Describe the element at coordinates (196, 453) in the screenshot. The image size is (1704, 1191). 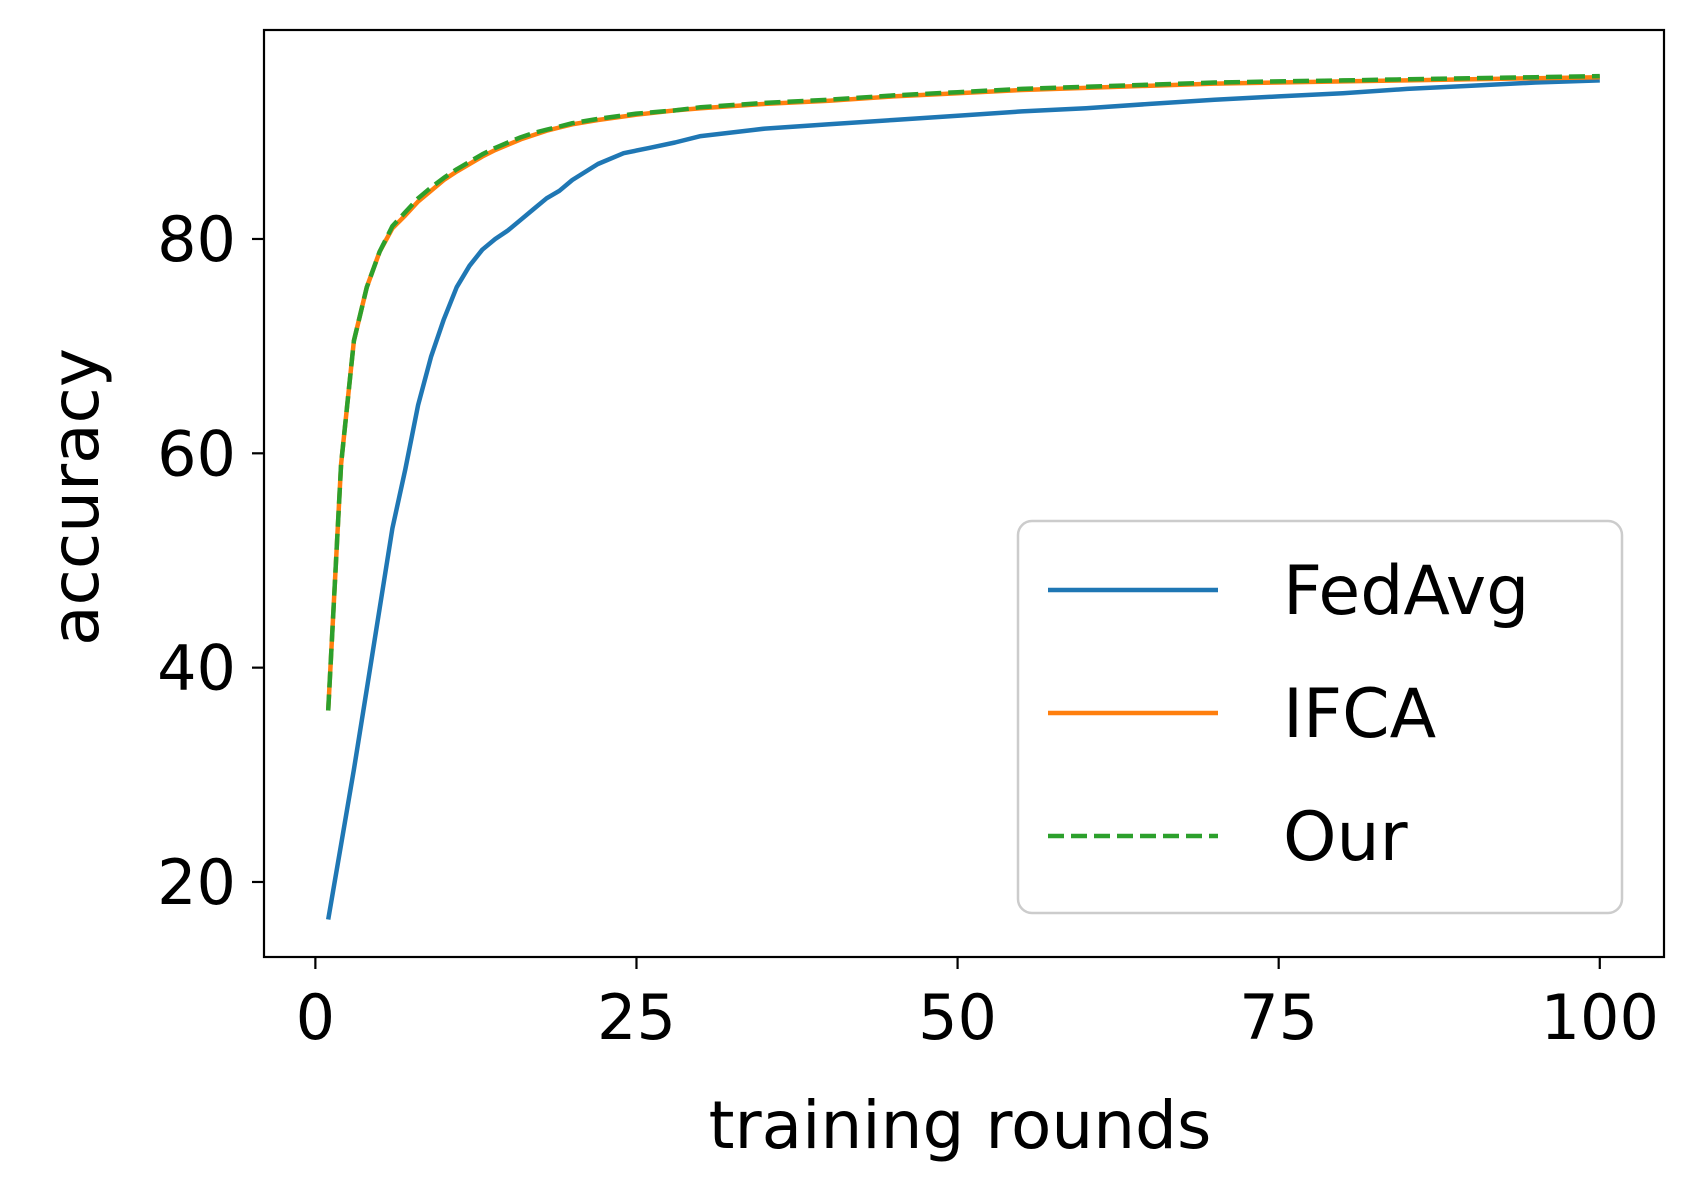
I see `y-tick-label: 60` at that location.